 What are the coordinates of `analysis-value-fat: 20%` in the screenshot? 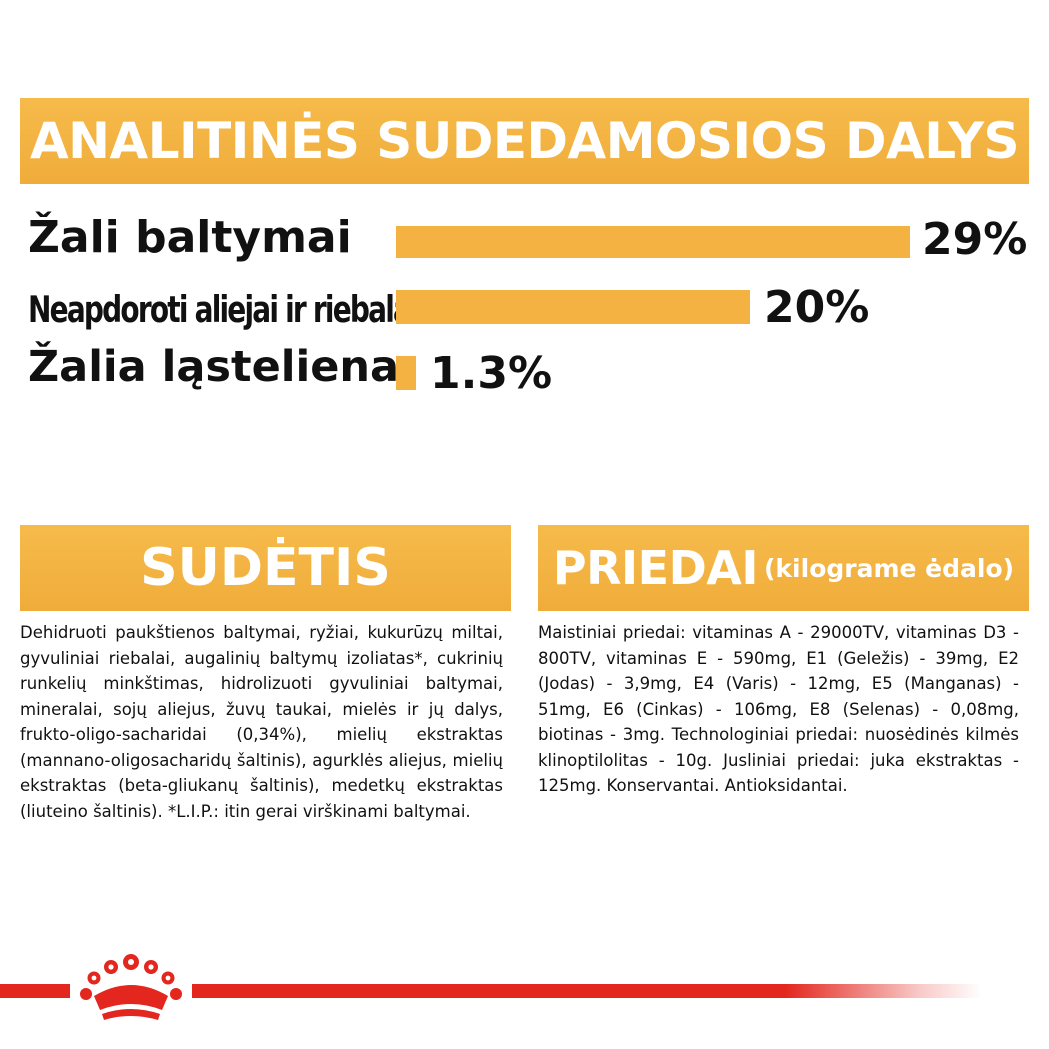 It's located at (817, 307).